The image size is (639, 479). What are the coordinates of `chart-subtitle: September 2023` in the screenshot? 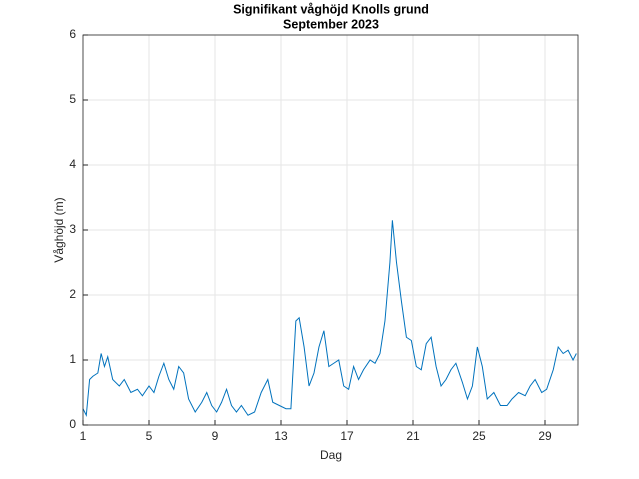 It's located at (331, 24).